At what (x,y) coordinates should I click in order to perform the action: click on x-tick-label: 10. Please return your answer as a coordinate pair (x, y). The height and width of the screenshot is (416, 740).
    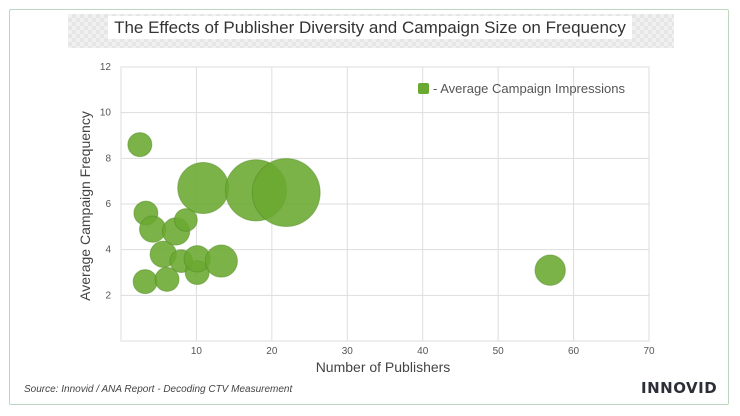
    Looking at the image, I should click on (197, 351).